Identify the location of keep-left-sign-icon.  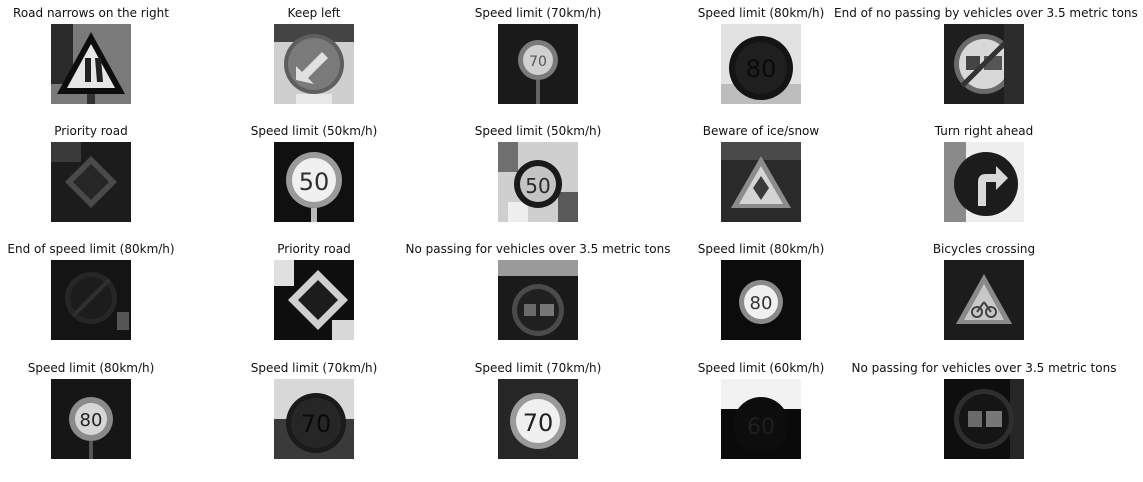
(314, 64).